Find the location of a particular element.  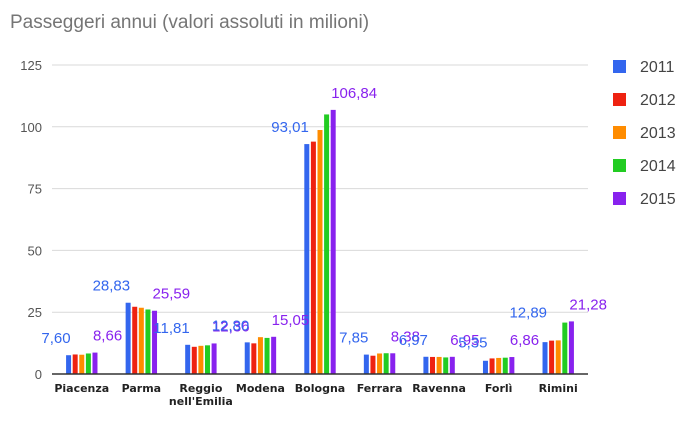

legend-label: 2013 is located at coordinates (658, 133).